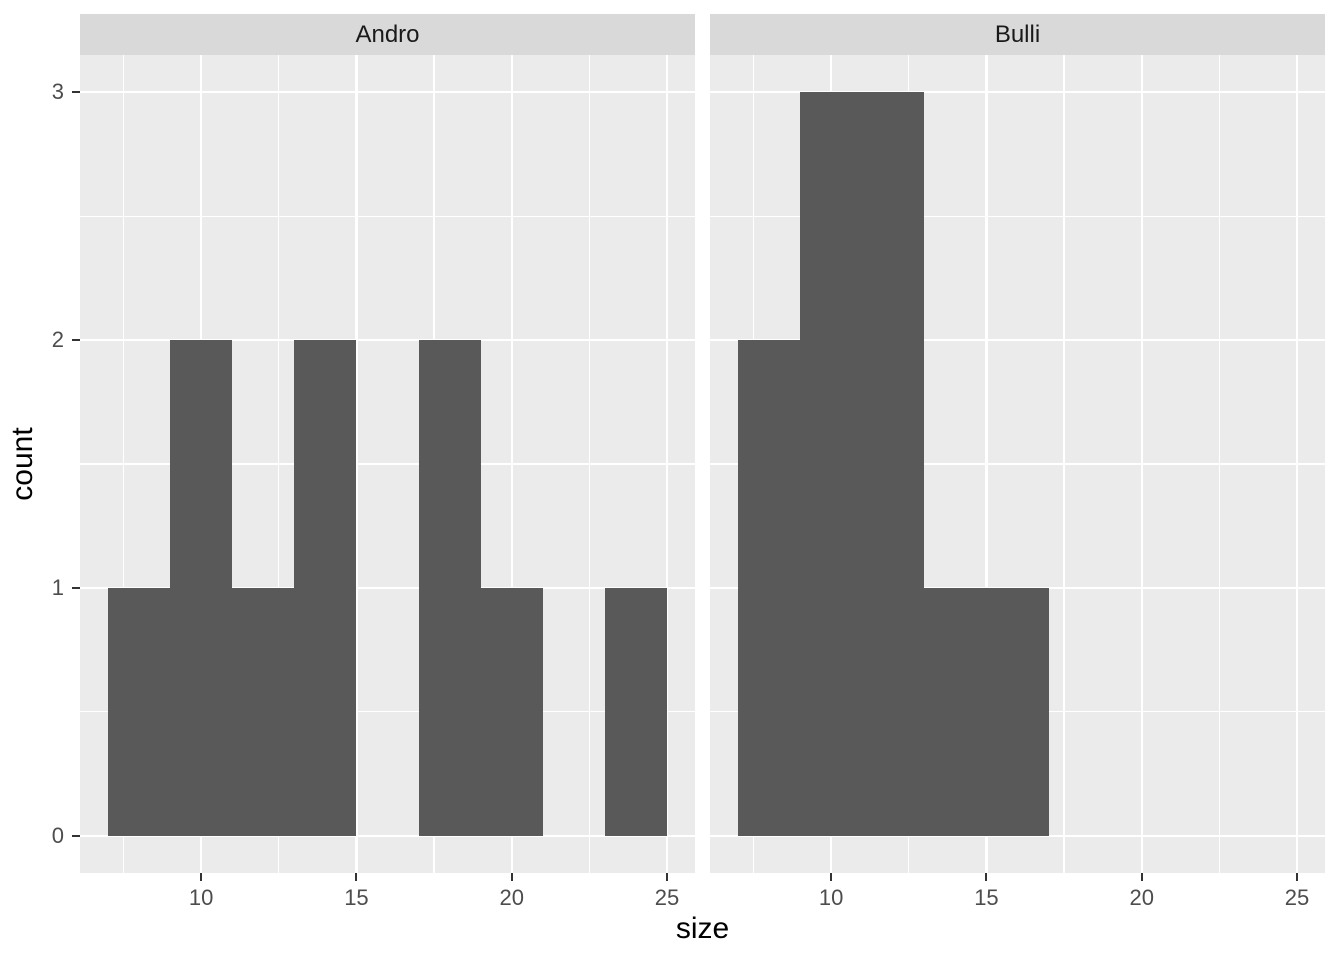 The height and width of the screenshot is (960, 1344). I want to click on facet-strip-andro: Andro, so click(387, 34).